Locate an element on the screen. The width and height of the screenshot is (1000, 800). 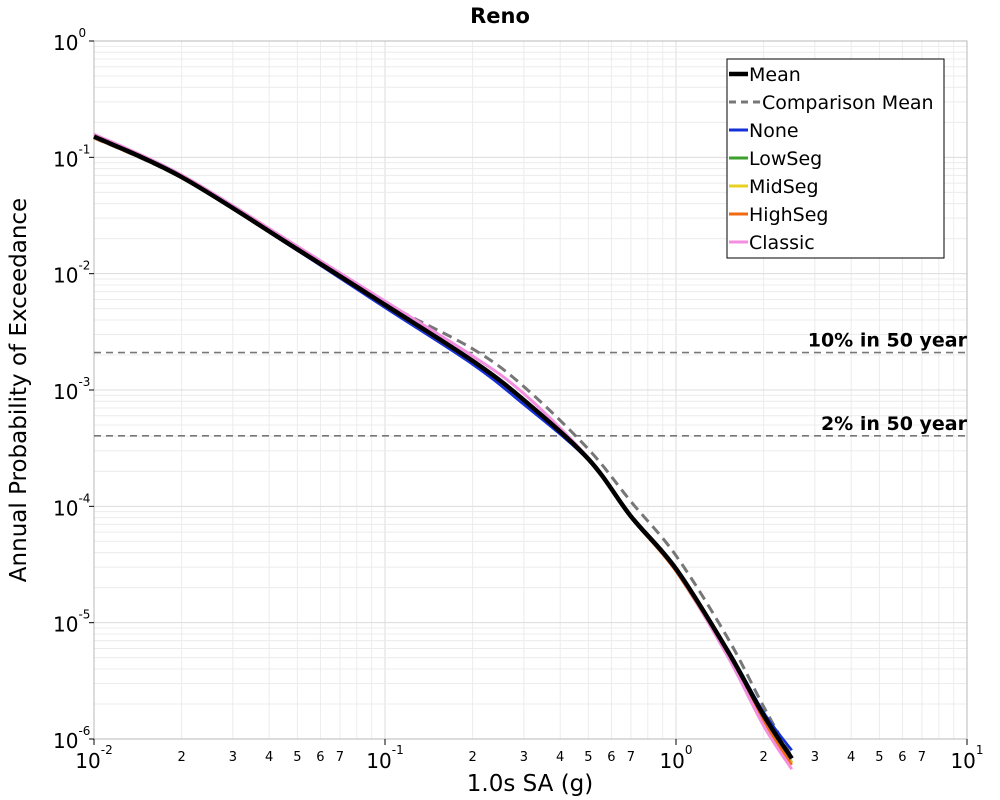
y-tick-label: 10⁻⁵ is located at coordinates (71, 622).